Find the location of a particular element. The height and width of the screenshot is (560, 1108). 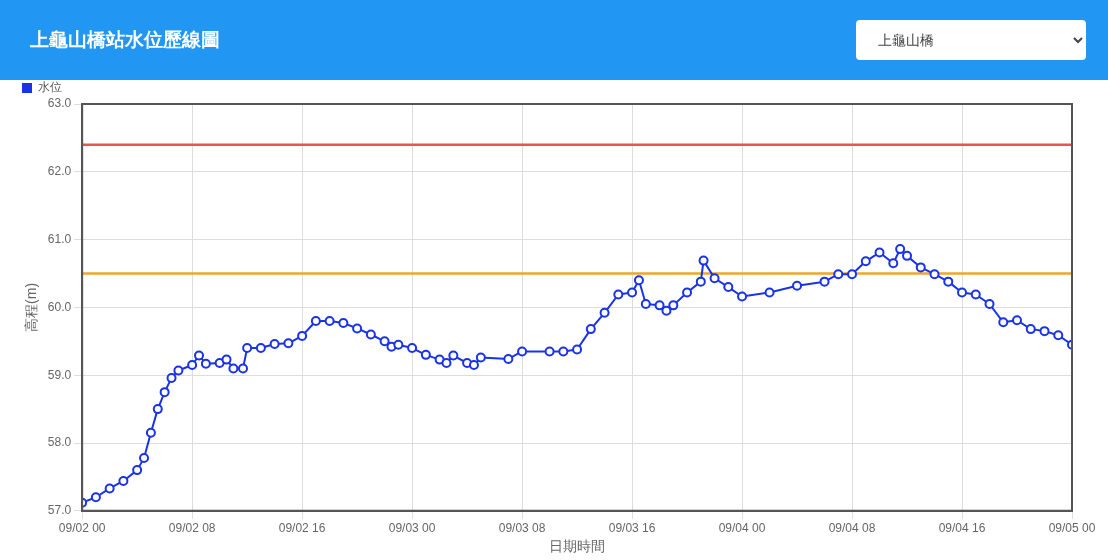

x-tick-label: 09/04 16 is located at coordinates (962, 528).